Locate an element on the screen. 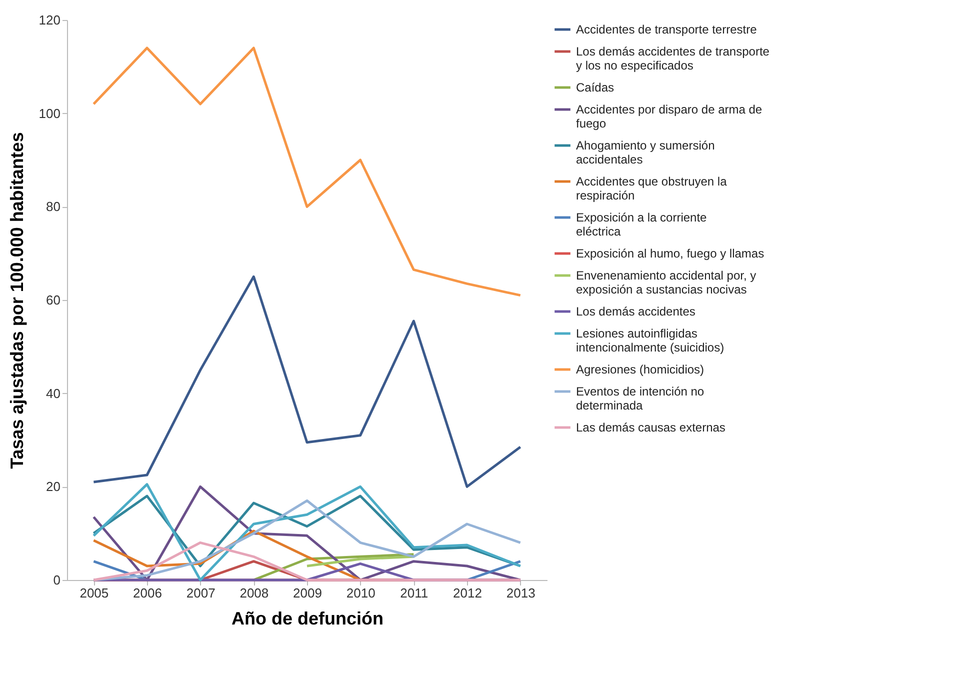 This screenshot has height=680, width=974. legend-label: Accidentes por disparo de arma de fuego is located at coordinates (669, 116).